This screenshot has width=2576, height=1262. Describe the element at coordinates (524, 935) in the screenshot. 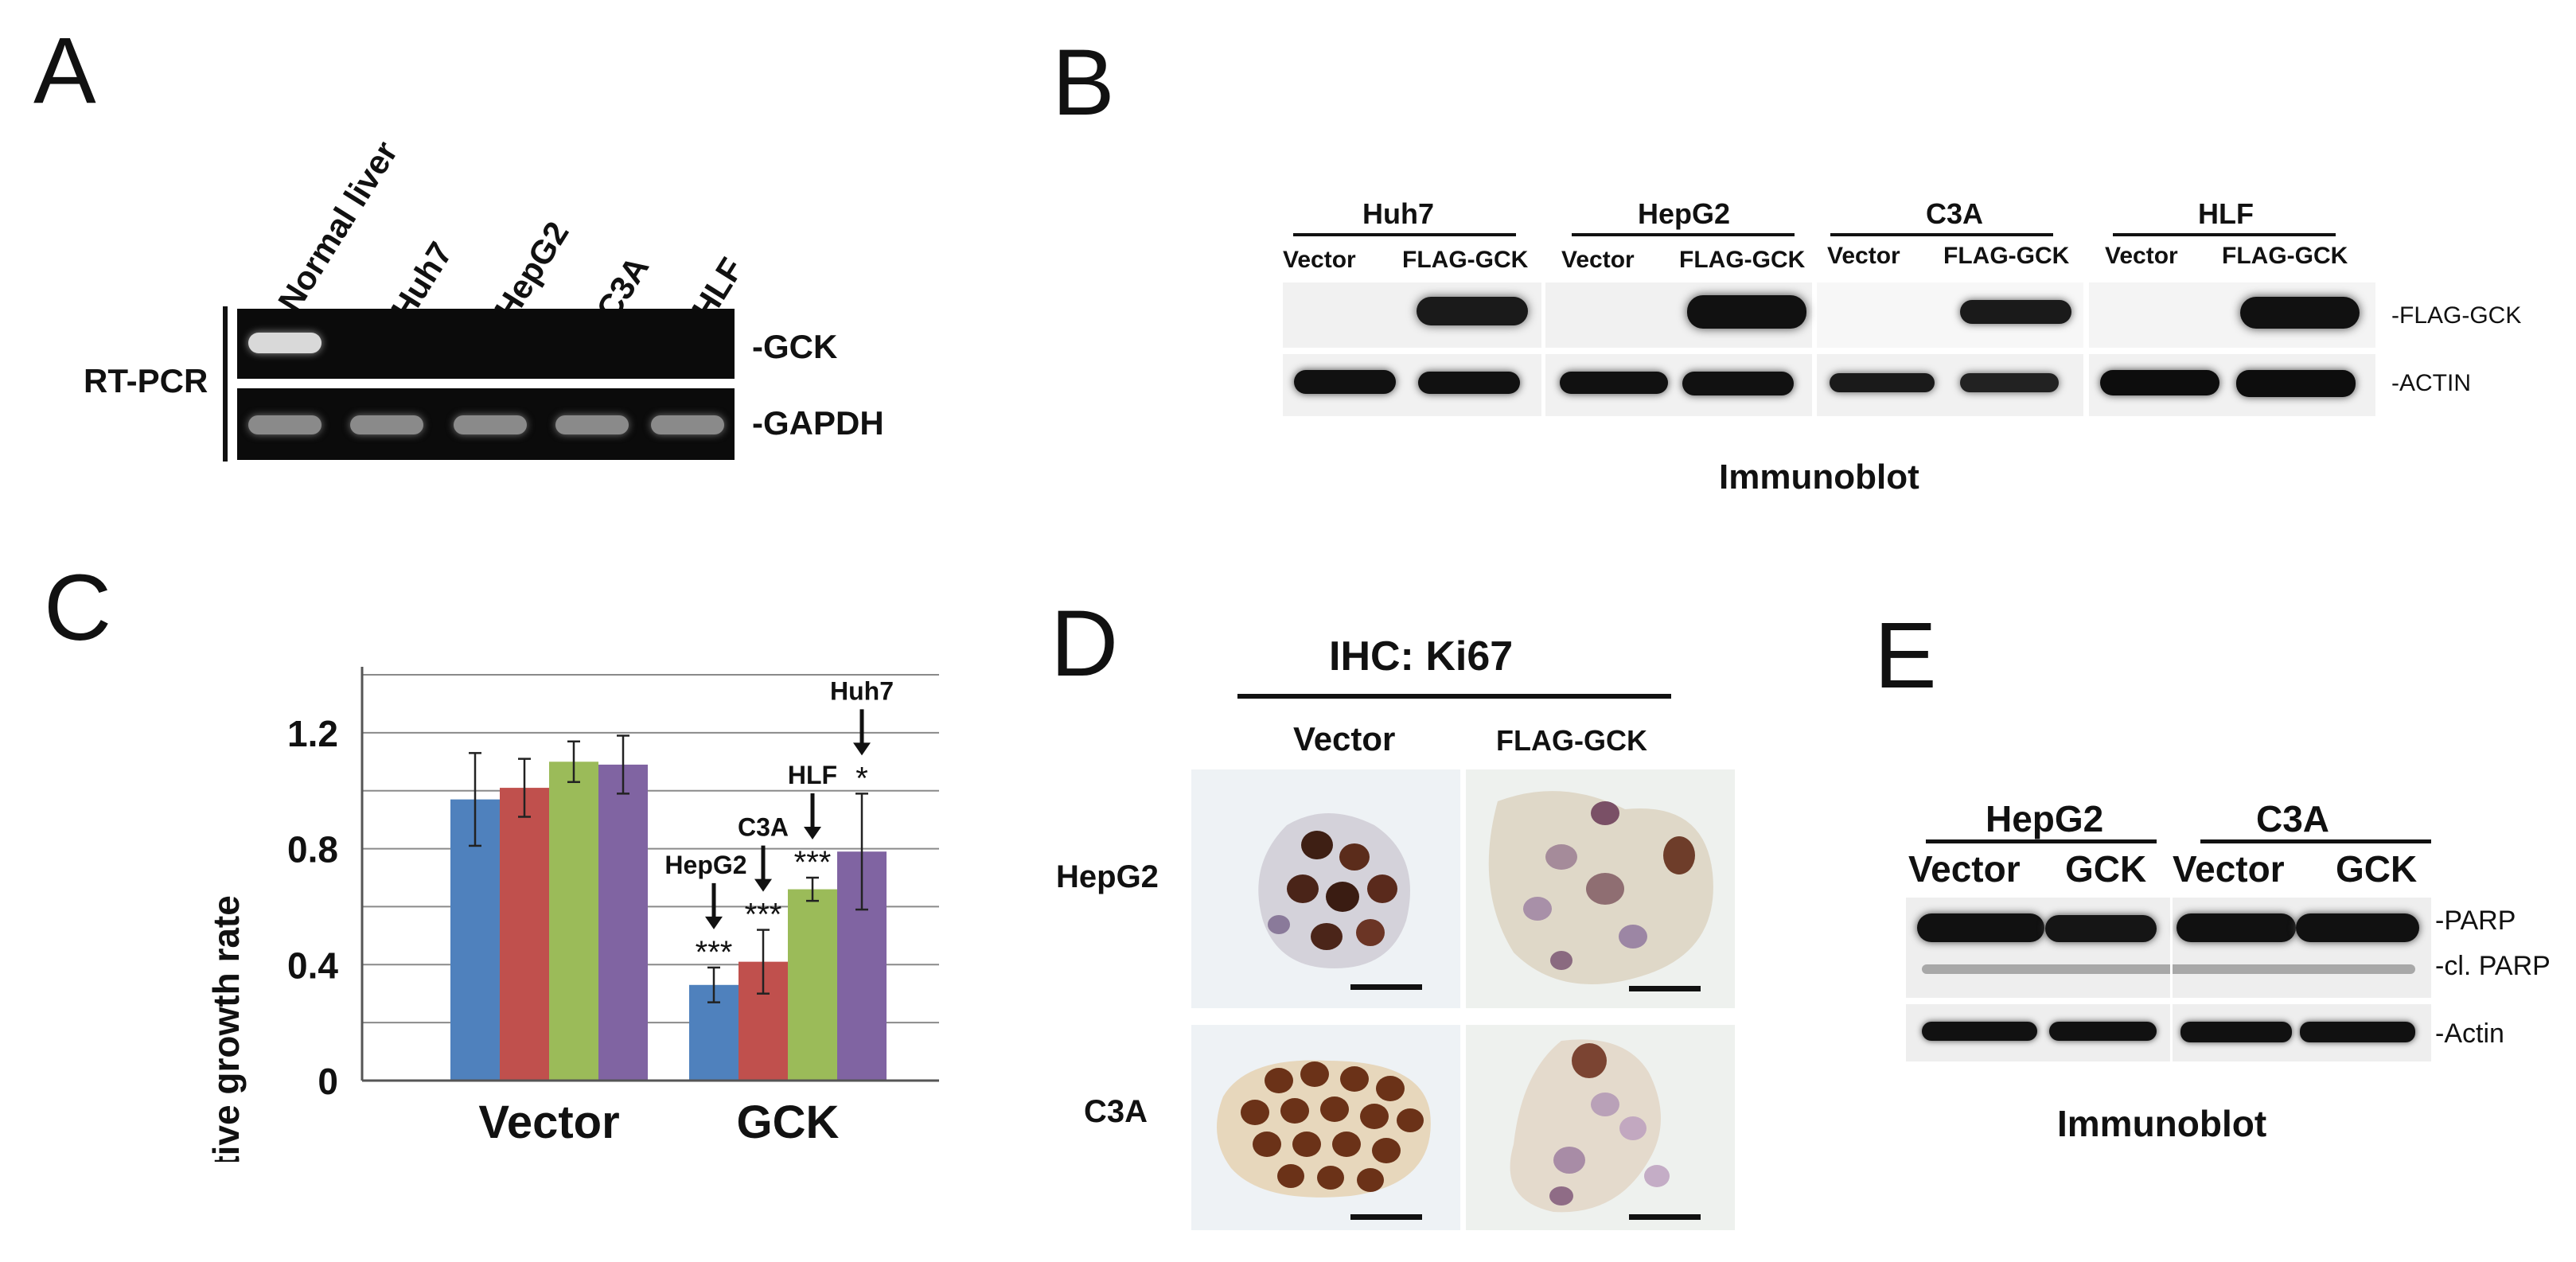

I see `bar-c3a-vector` at that location.